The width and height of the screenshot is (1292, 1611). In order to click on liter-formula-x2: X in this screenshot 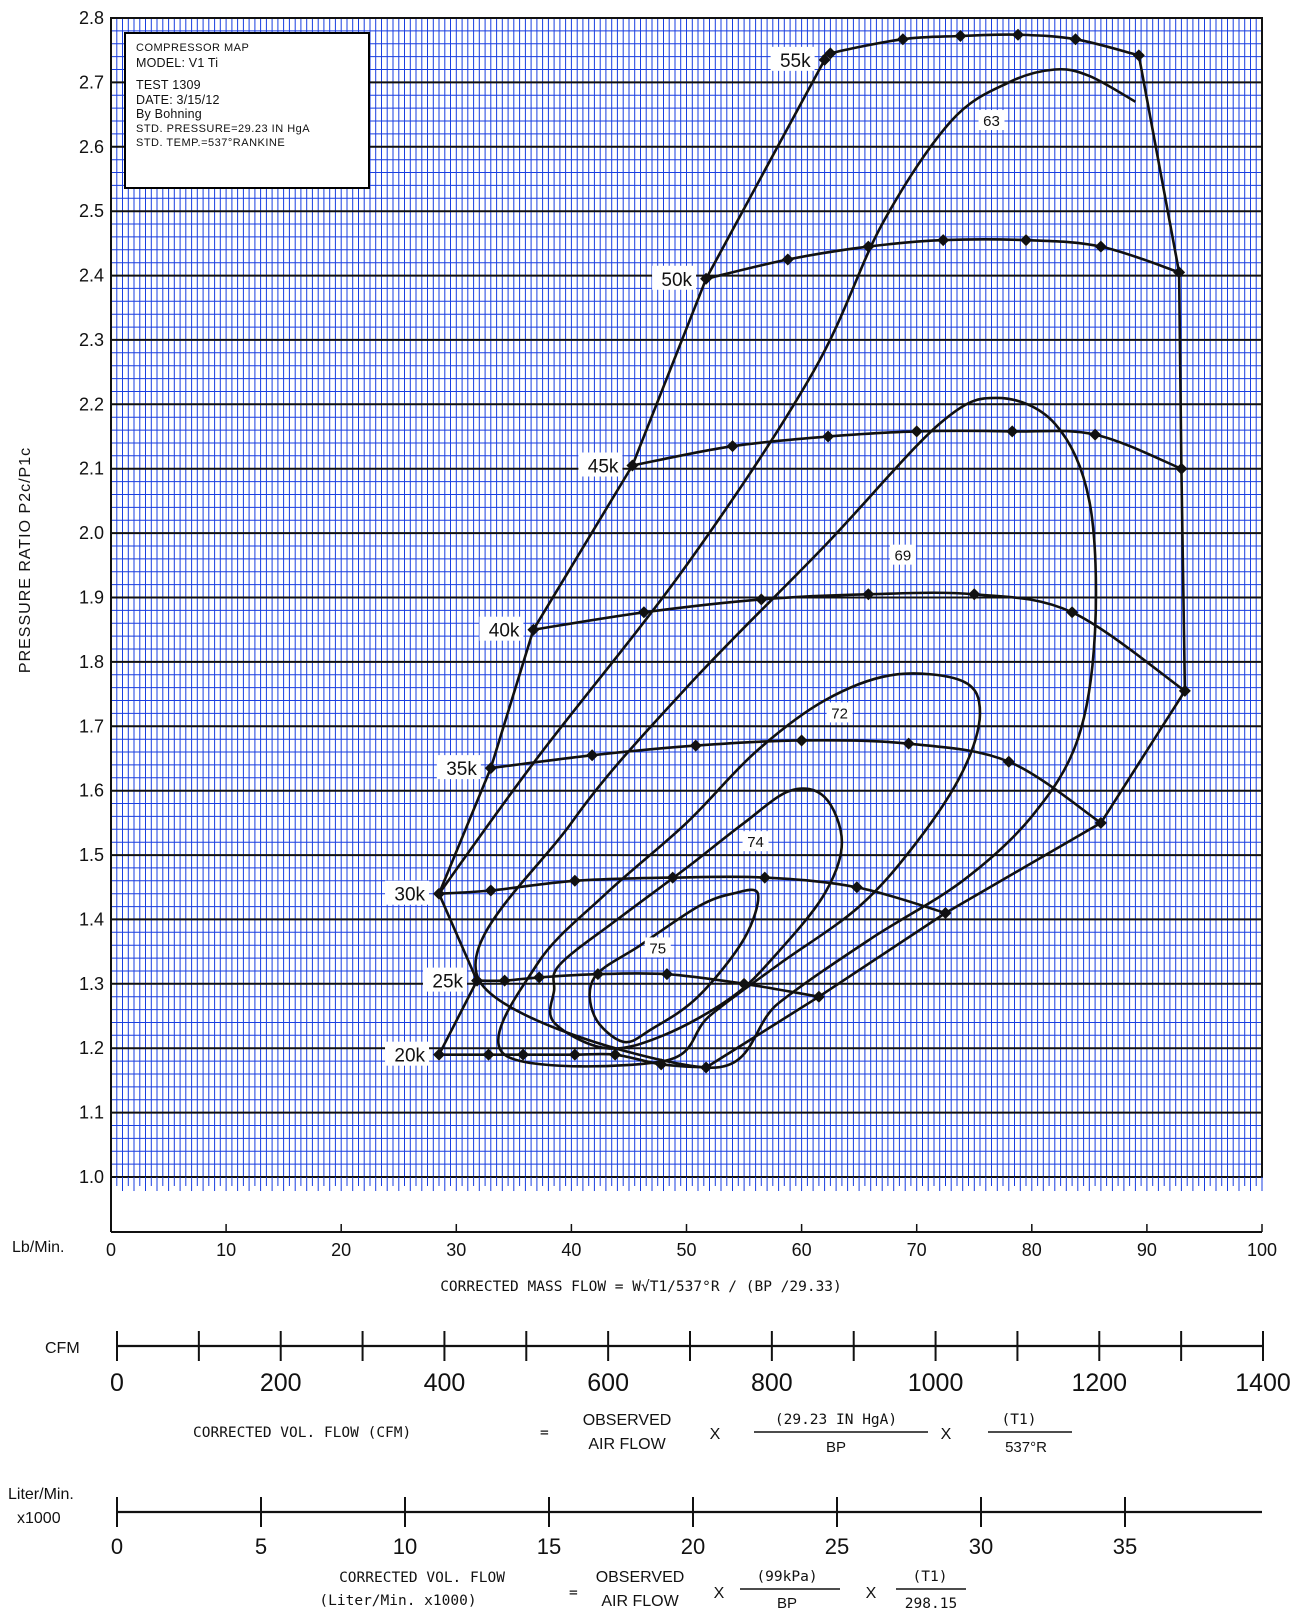, I will do `click(871, 1593)`.